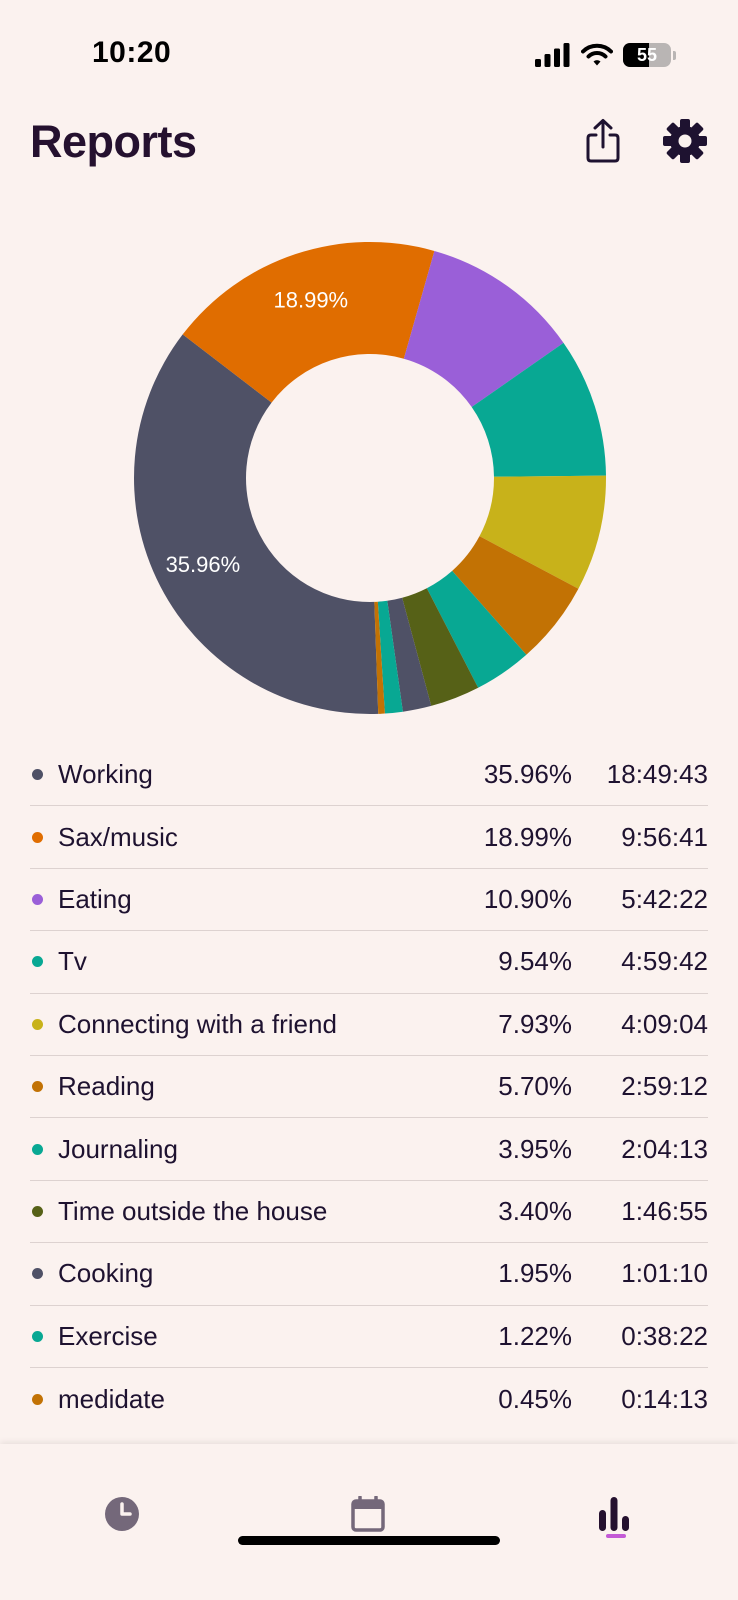 This screenshot has width=738, height=1600. I want to click on legend-label: medidate, so click(111, 1398).